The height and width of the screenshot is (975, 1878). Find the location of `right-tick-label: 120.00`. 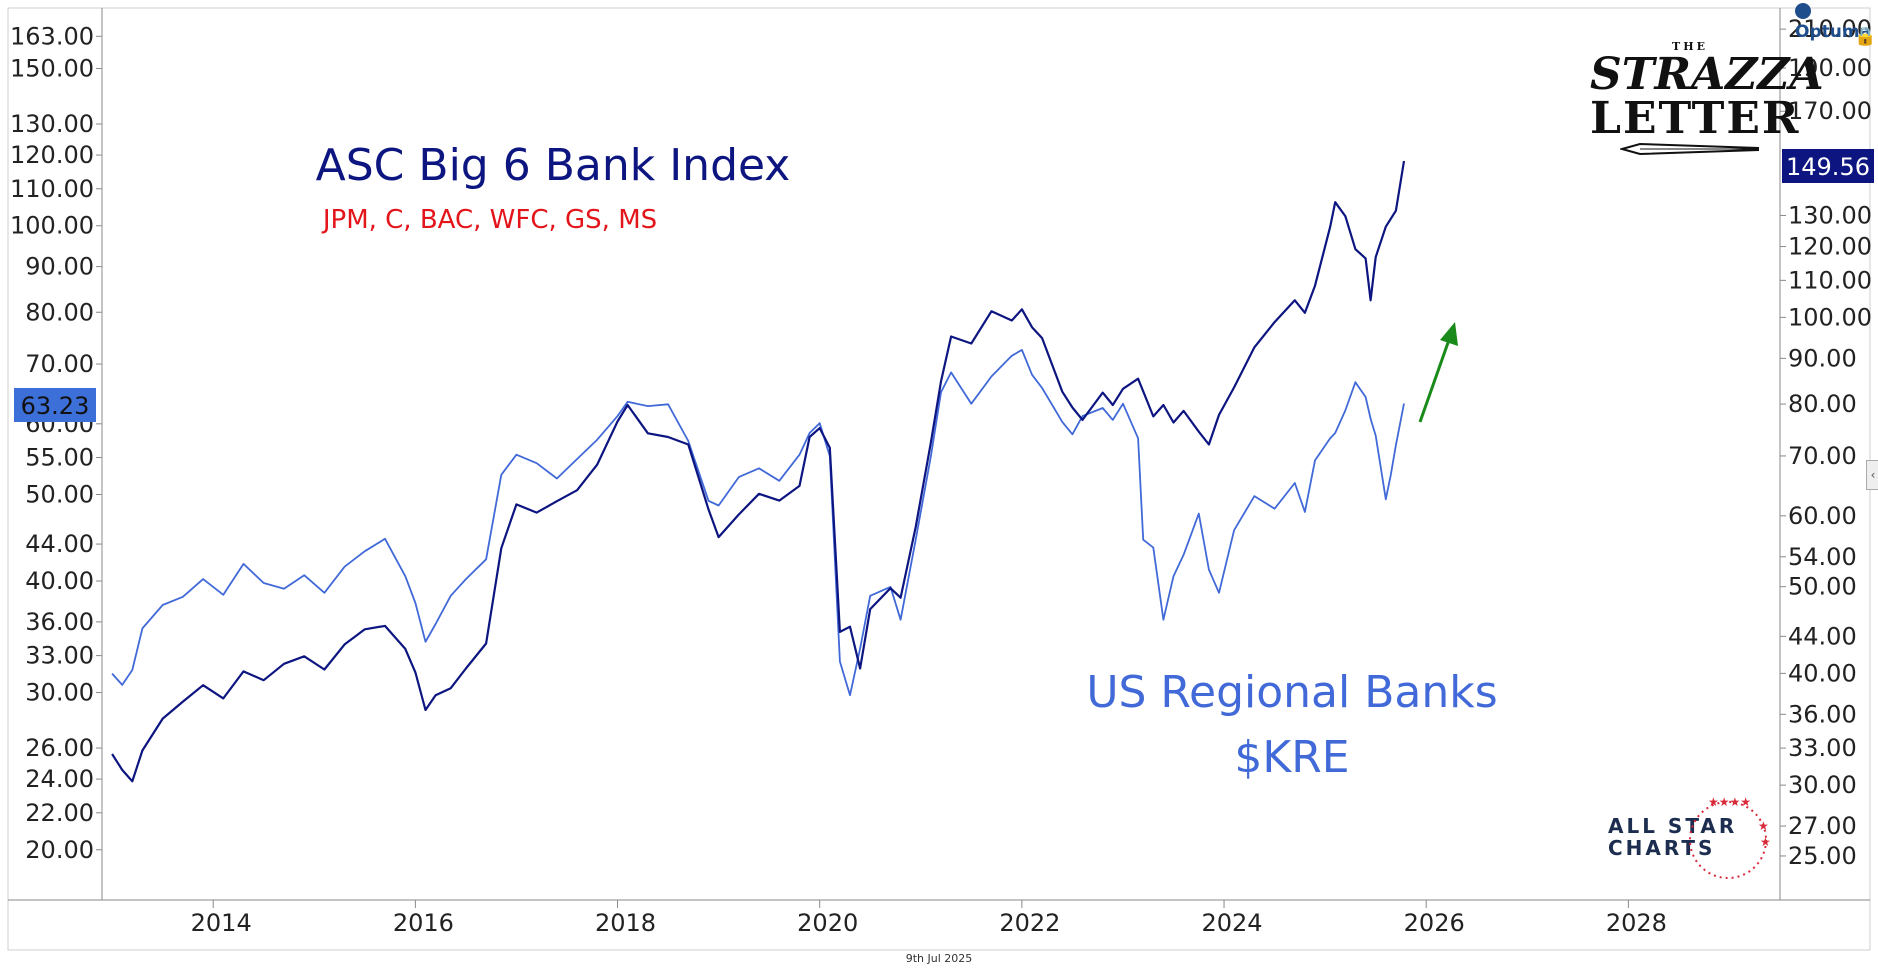

right-tick-label: 120.00 is located at coordinates (1830, 247).